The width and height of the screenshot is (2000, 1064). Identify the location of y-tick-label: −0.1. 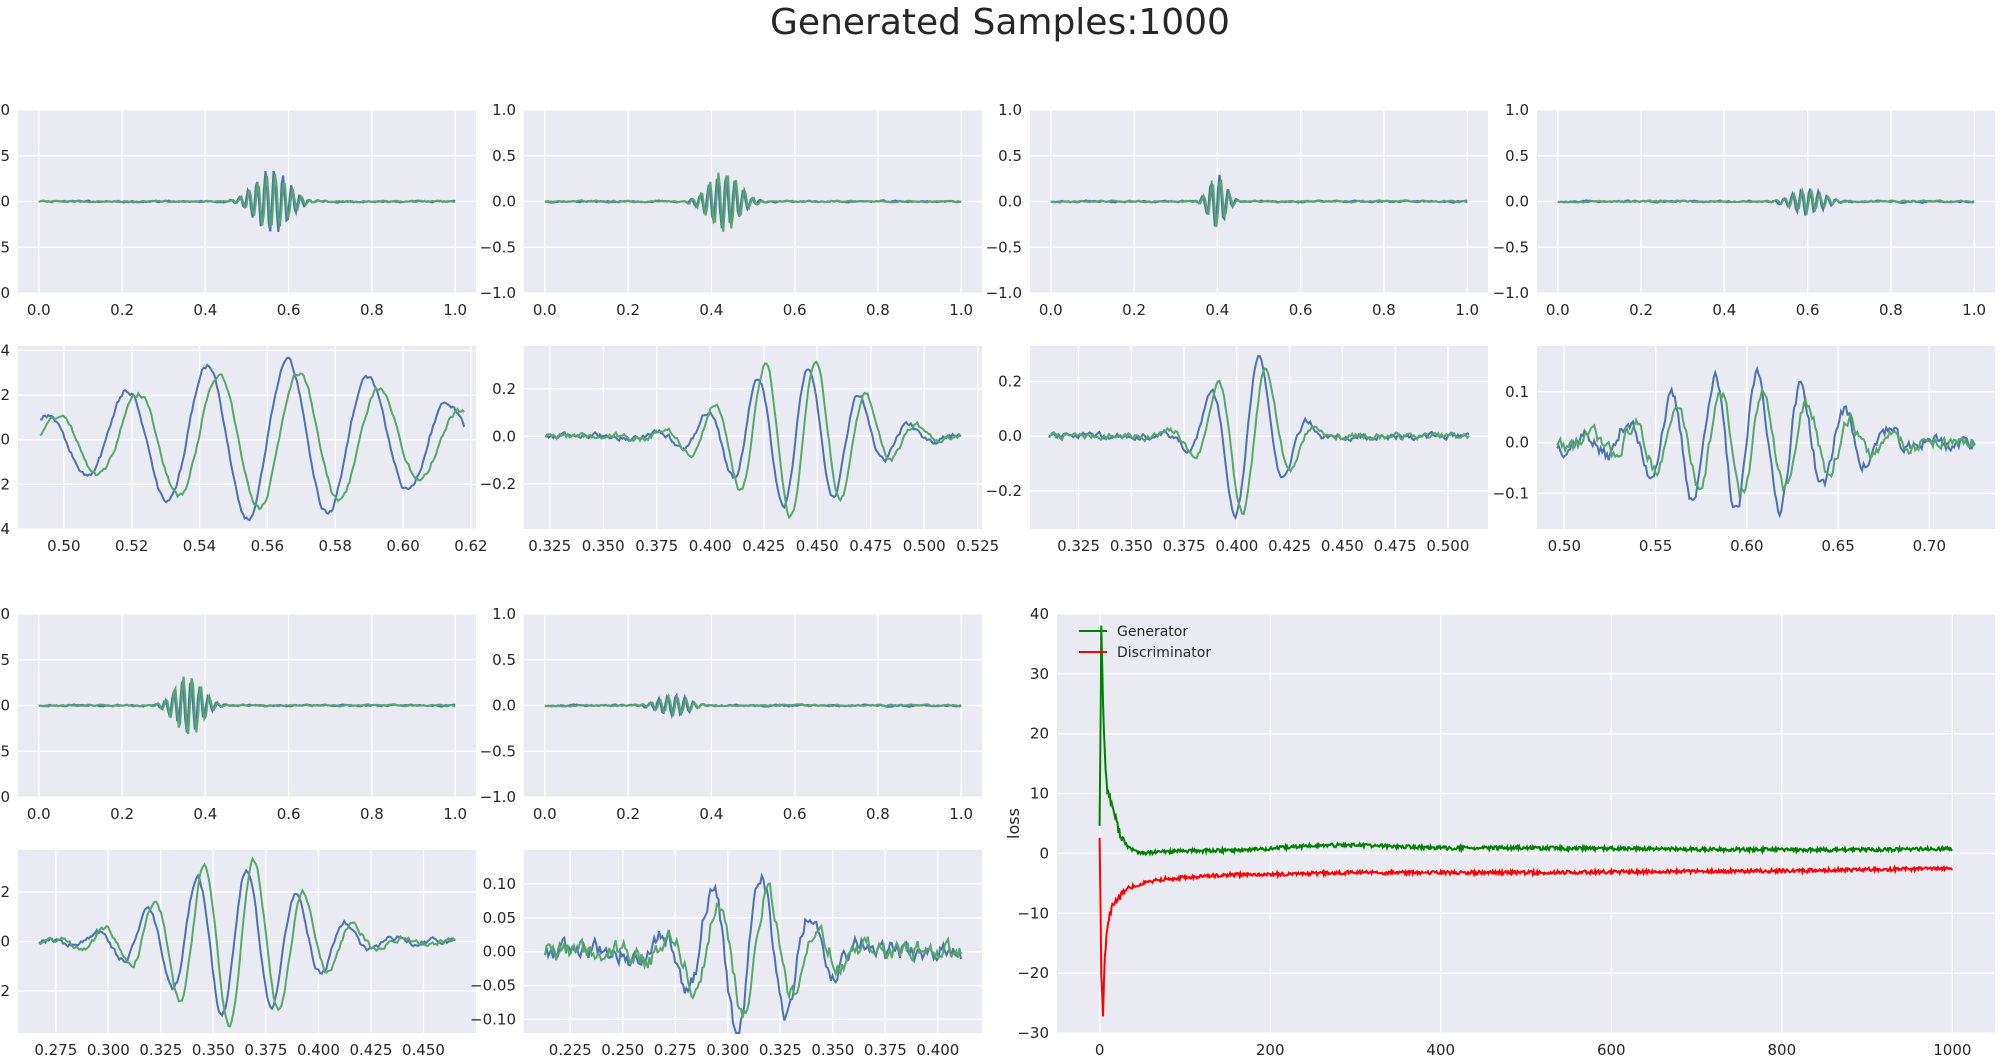
(1511, 493).